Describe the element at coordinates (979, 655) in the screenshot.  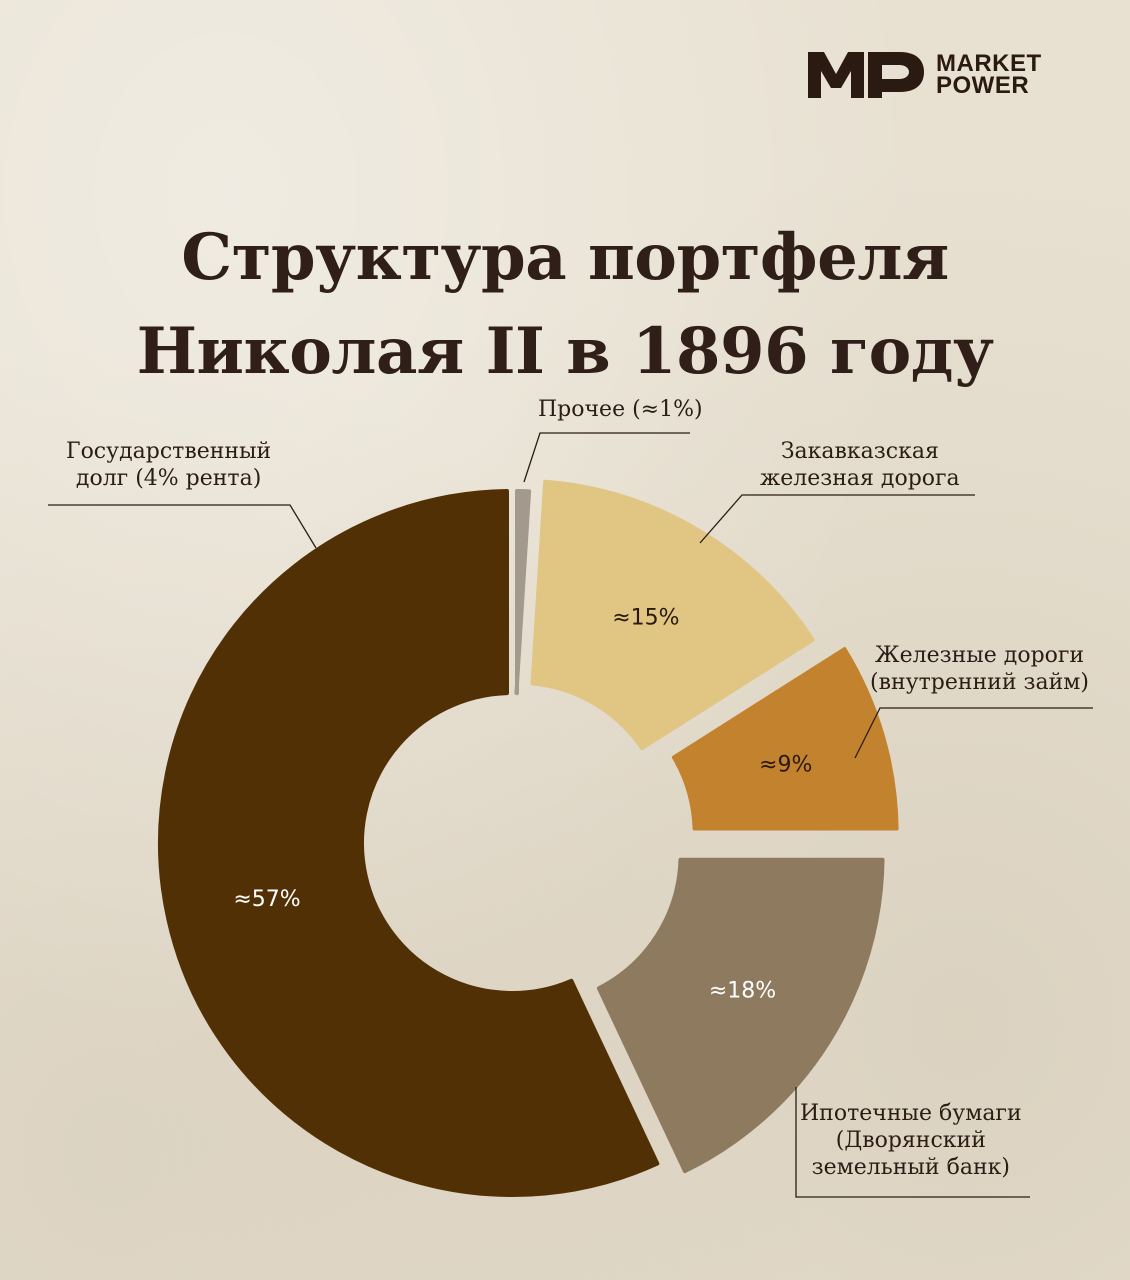
I see `label-railways-line-1: Железные дороги` at that location.